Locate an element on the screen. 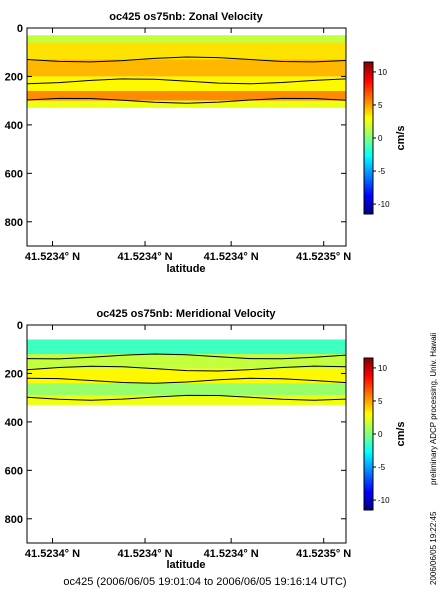 The image size is (445, 595). zonal-velocity-field is located at coordinates (186, 71).